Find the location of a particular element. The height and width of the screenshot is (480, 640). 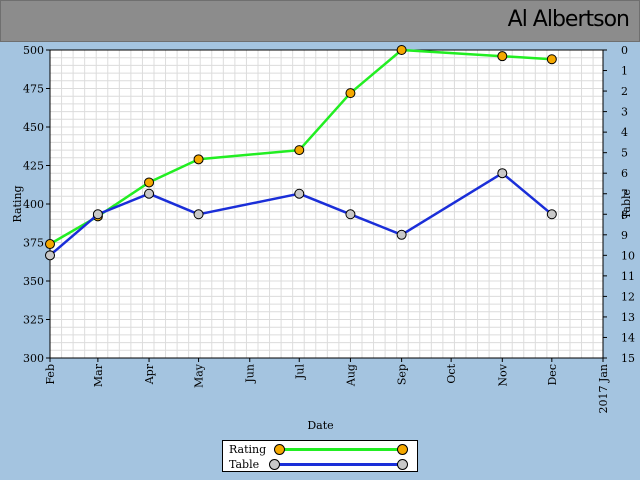

header-bar: Al Albertson is located at coordinates (320, 21).